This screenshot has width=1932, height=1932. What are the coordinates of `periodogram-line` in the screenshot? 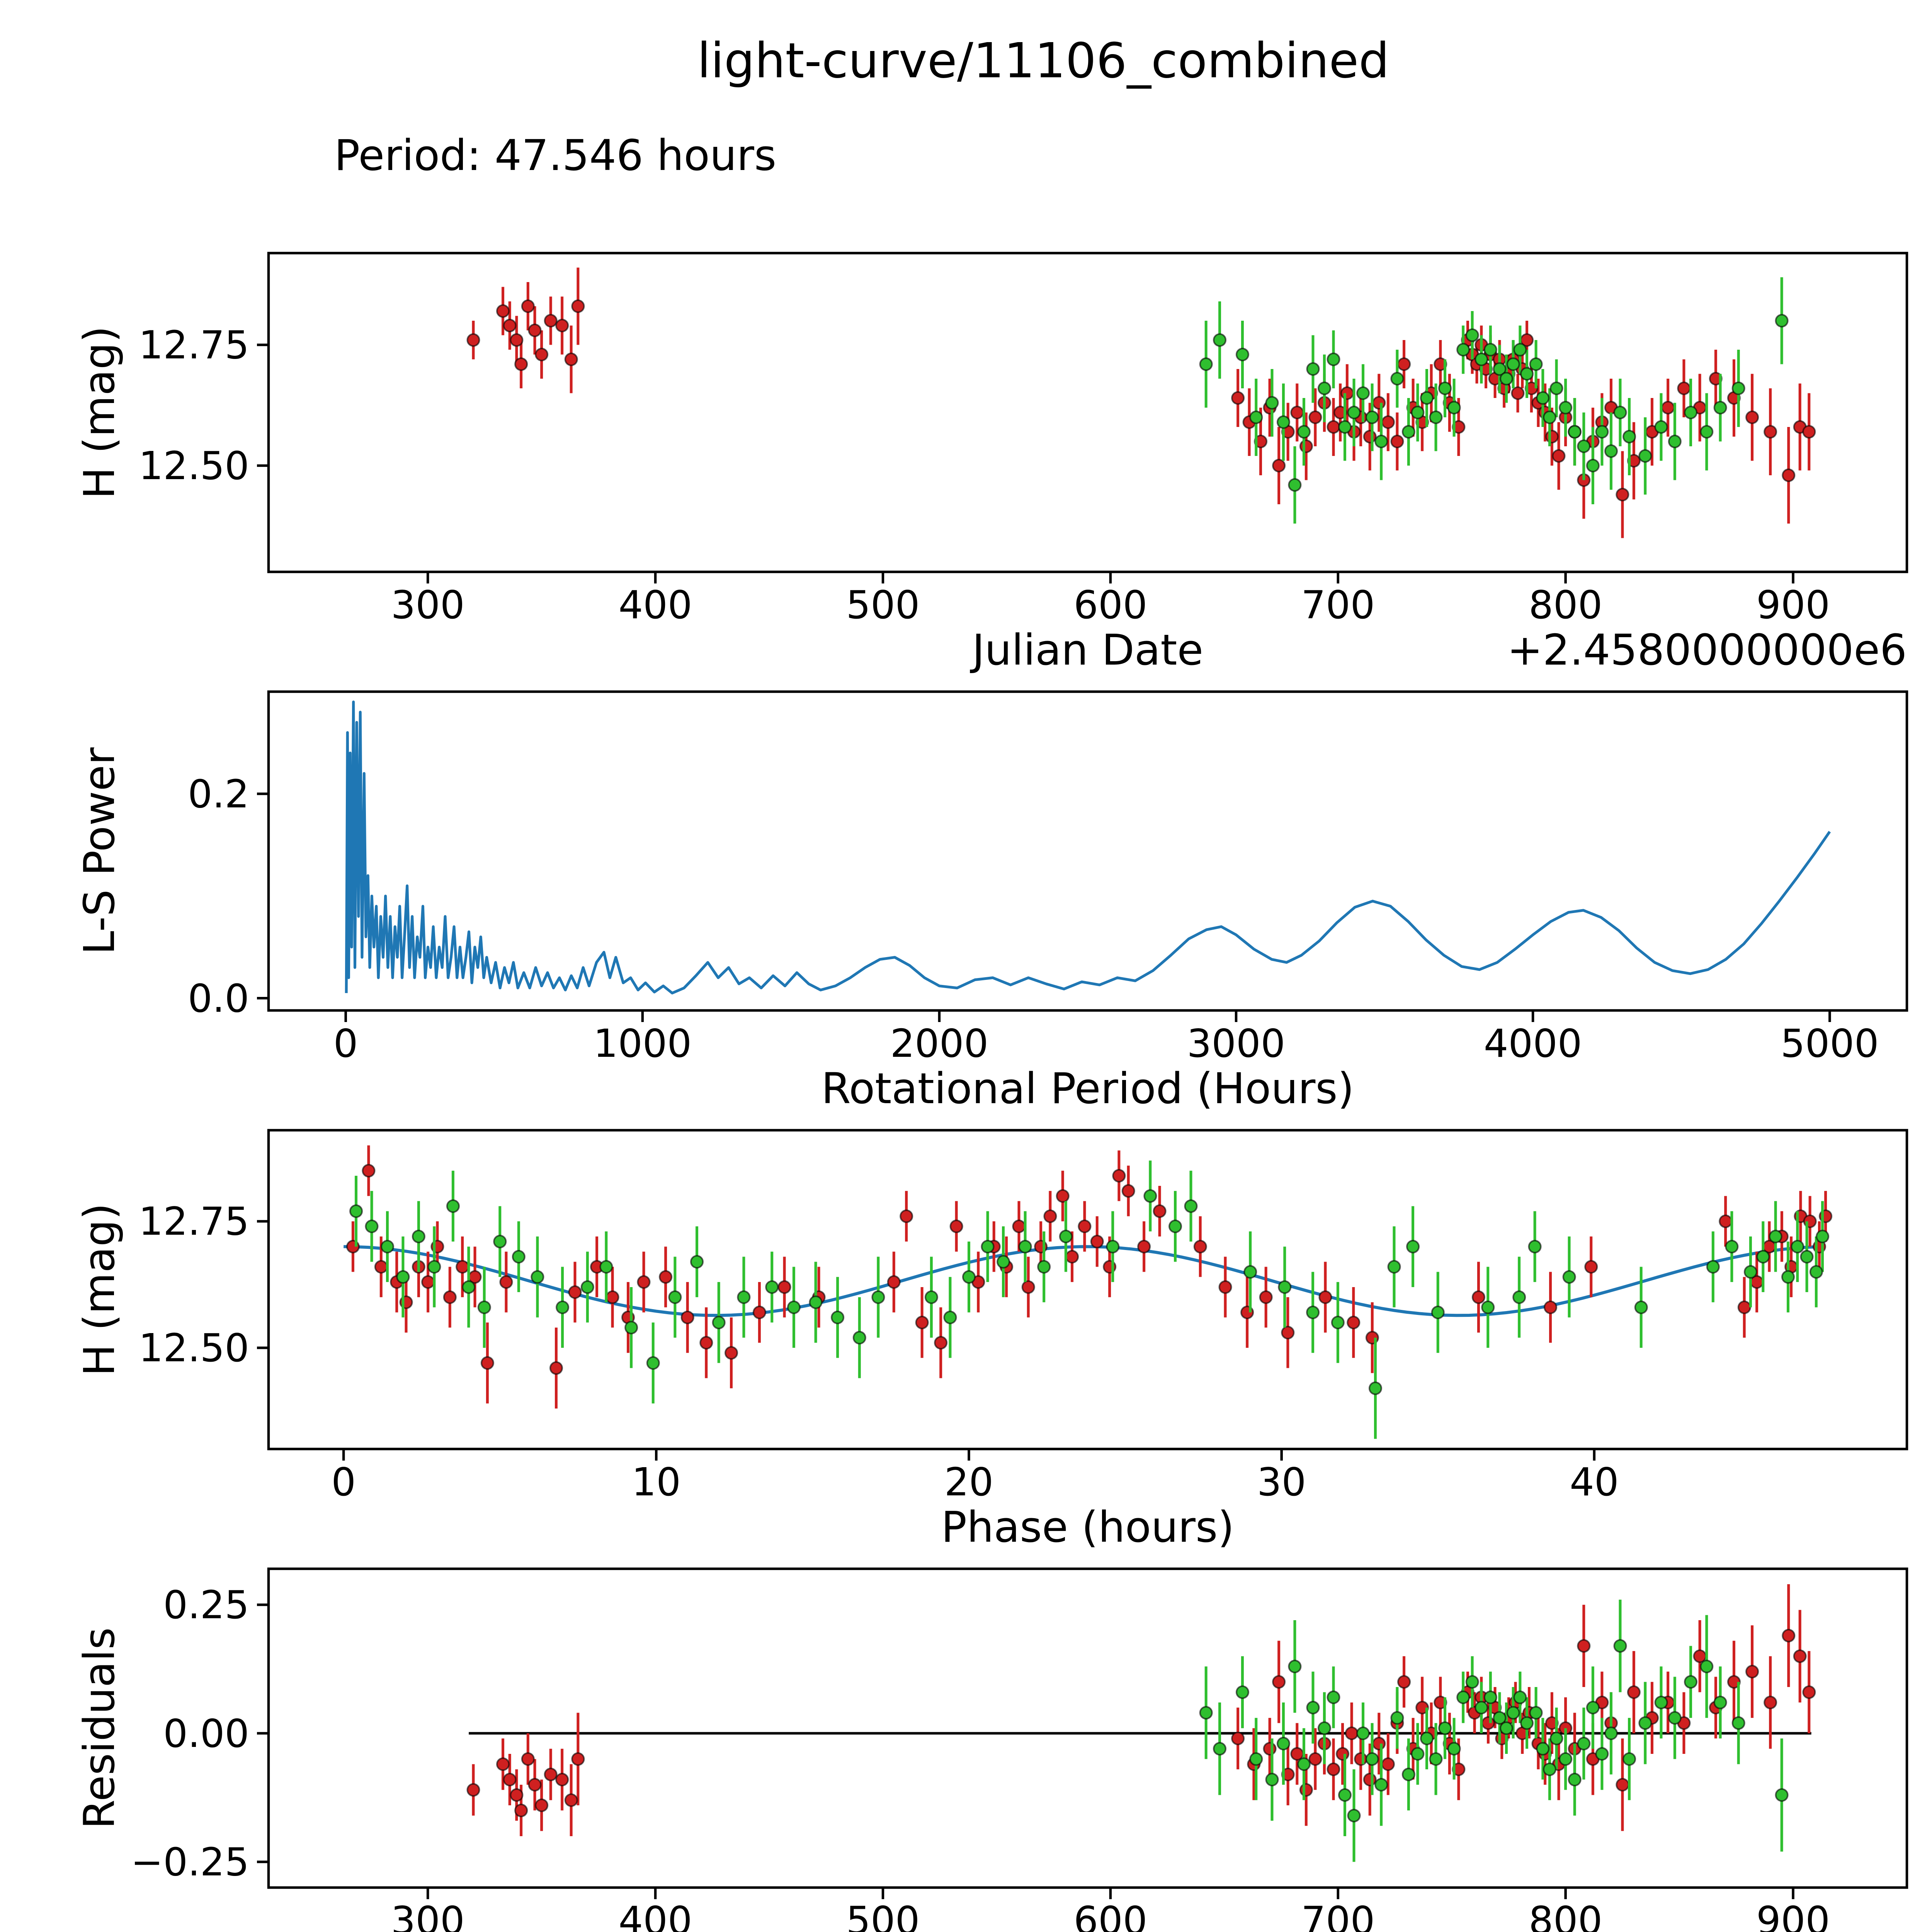 It's located at (1088, 848).